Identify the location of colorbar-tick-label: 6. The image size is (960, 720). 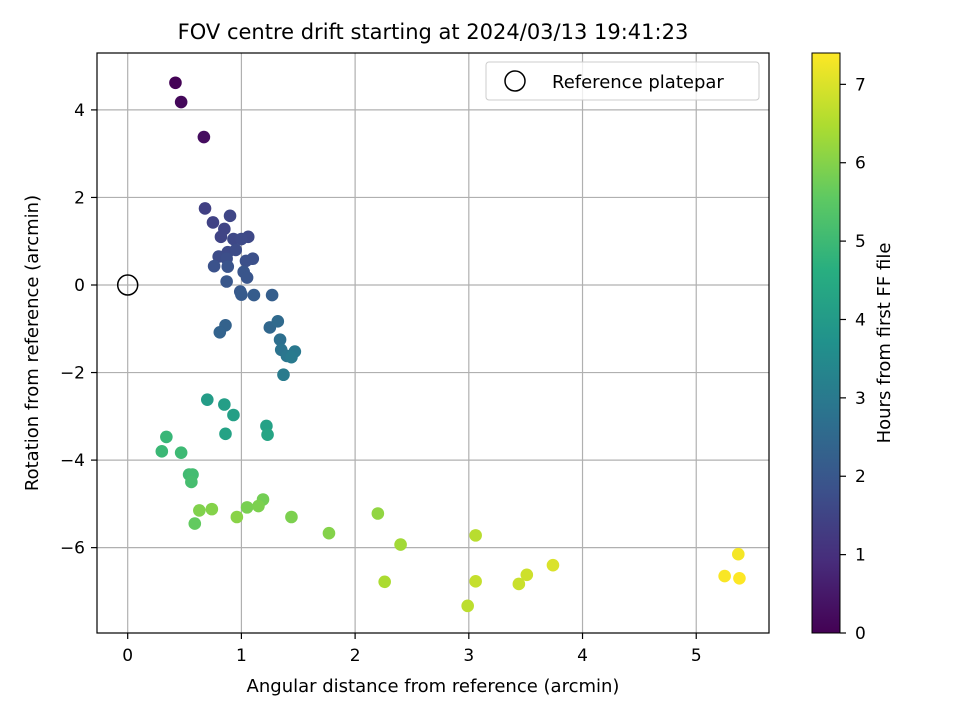
(860, 164).